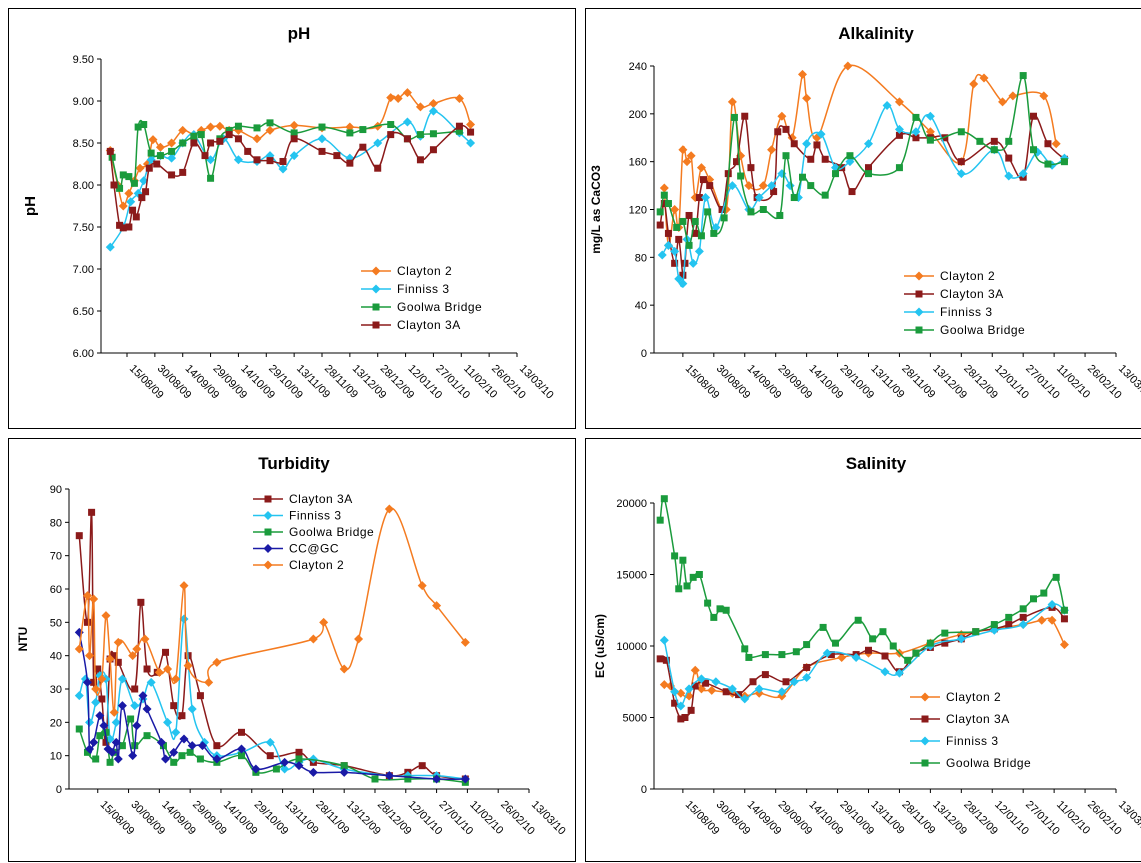  I want to click on y-tick-label: 10, so click(56, 757).